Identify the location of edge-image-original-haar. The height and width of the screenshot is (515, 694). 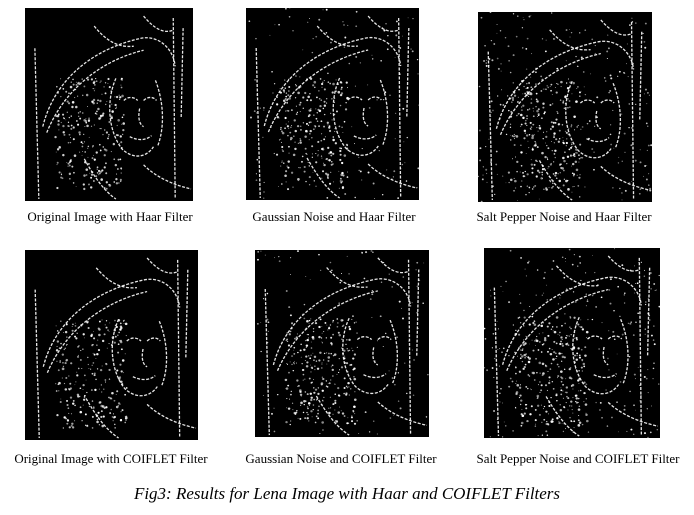
(109, 104).